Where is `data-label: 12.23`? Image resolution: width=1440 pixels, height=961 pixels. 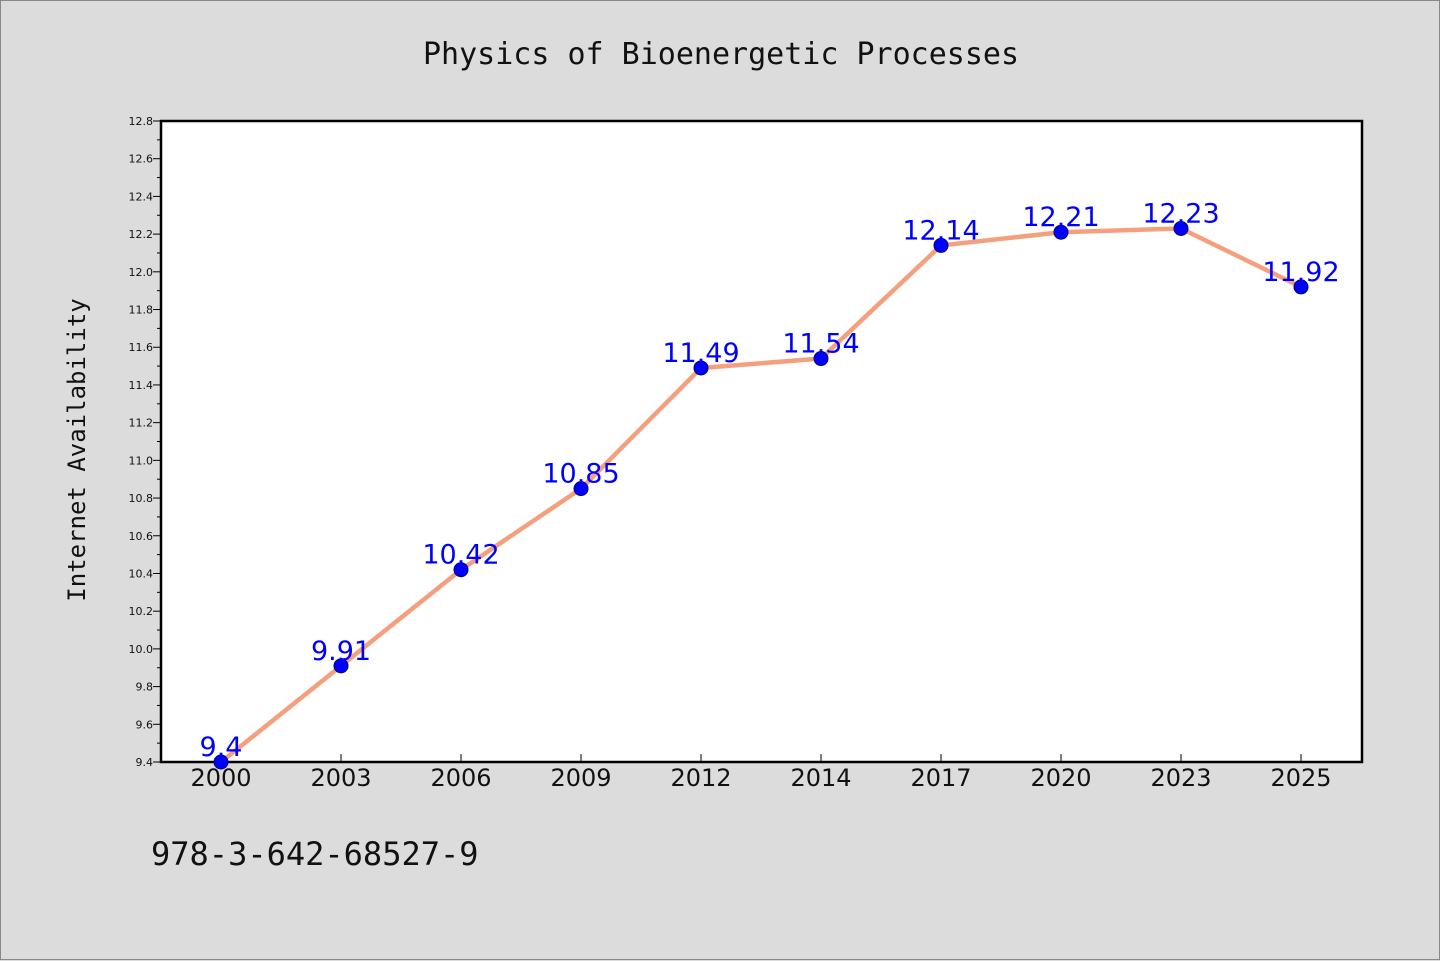 data-label: 12.23 is located at coordinates (1180, 213).